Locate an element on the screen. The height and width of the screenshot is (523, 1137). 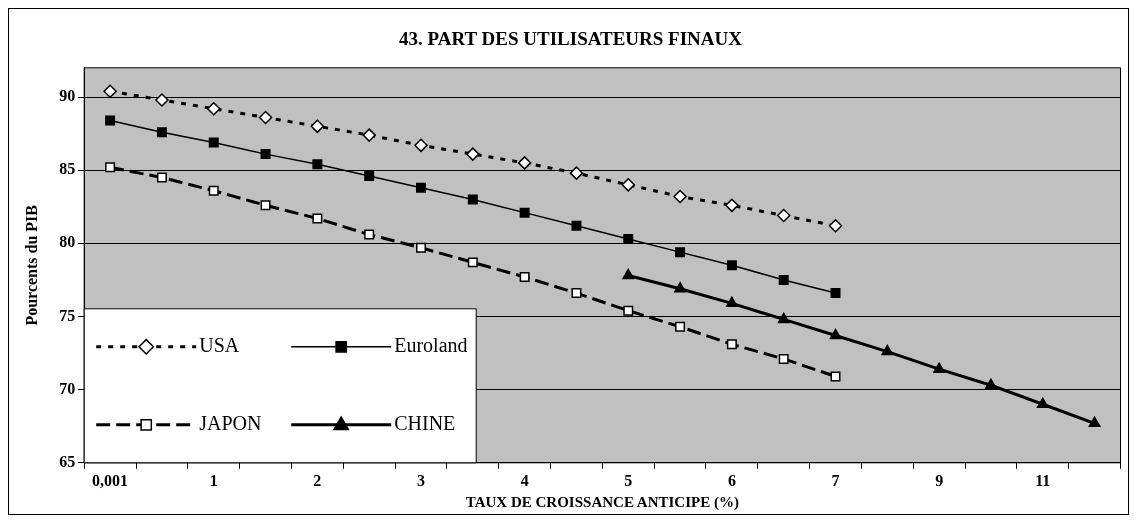
x-tick-label: 0,001 is located at coordinates (110, 480).